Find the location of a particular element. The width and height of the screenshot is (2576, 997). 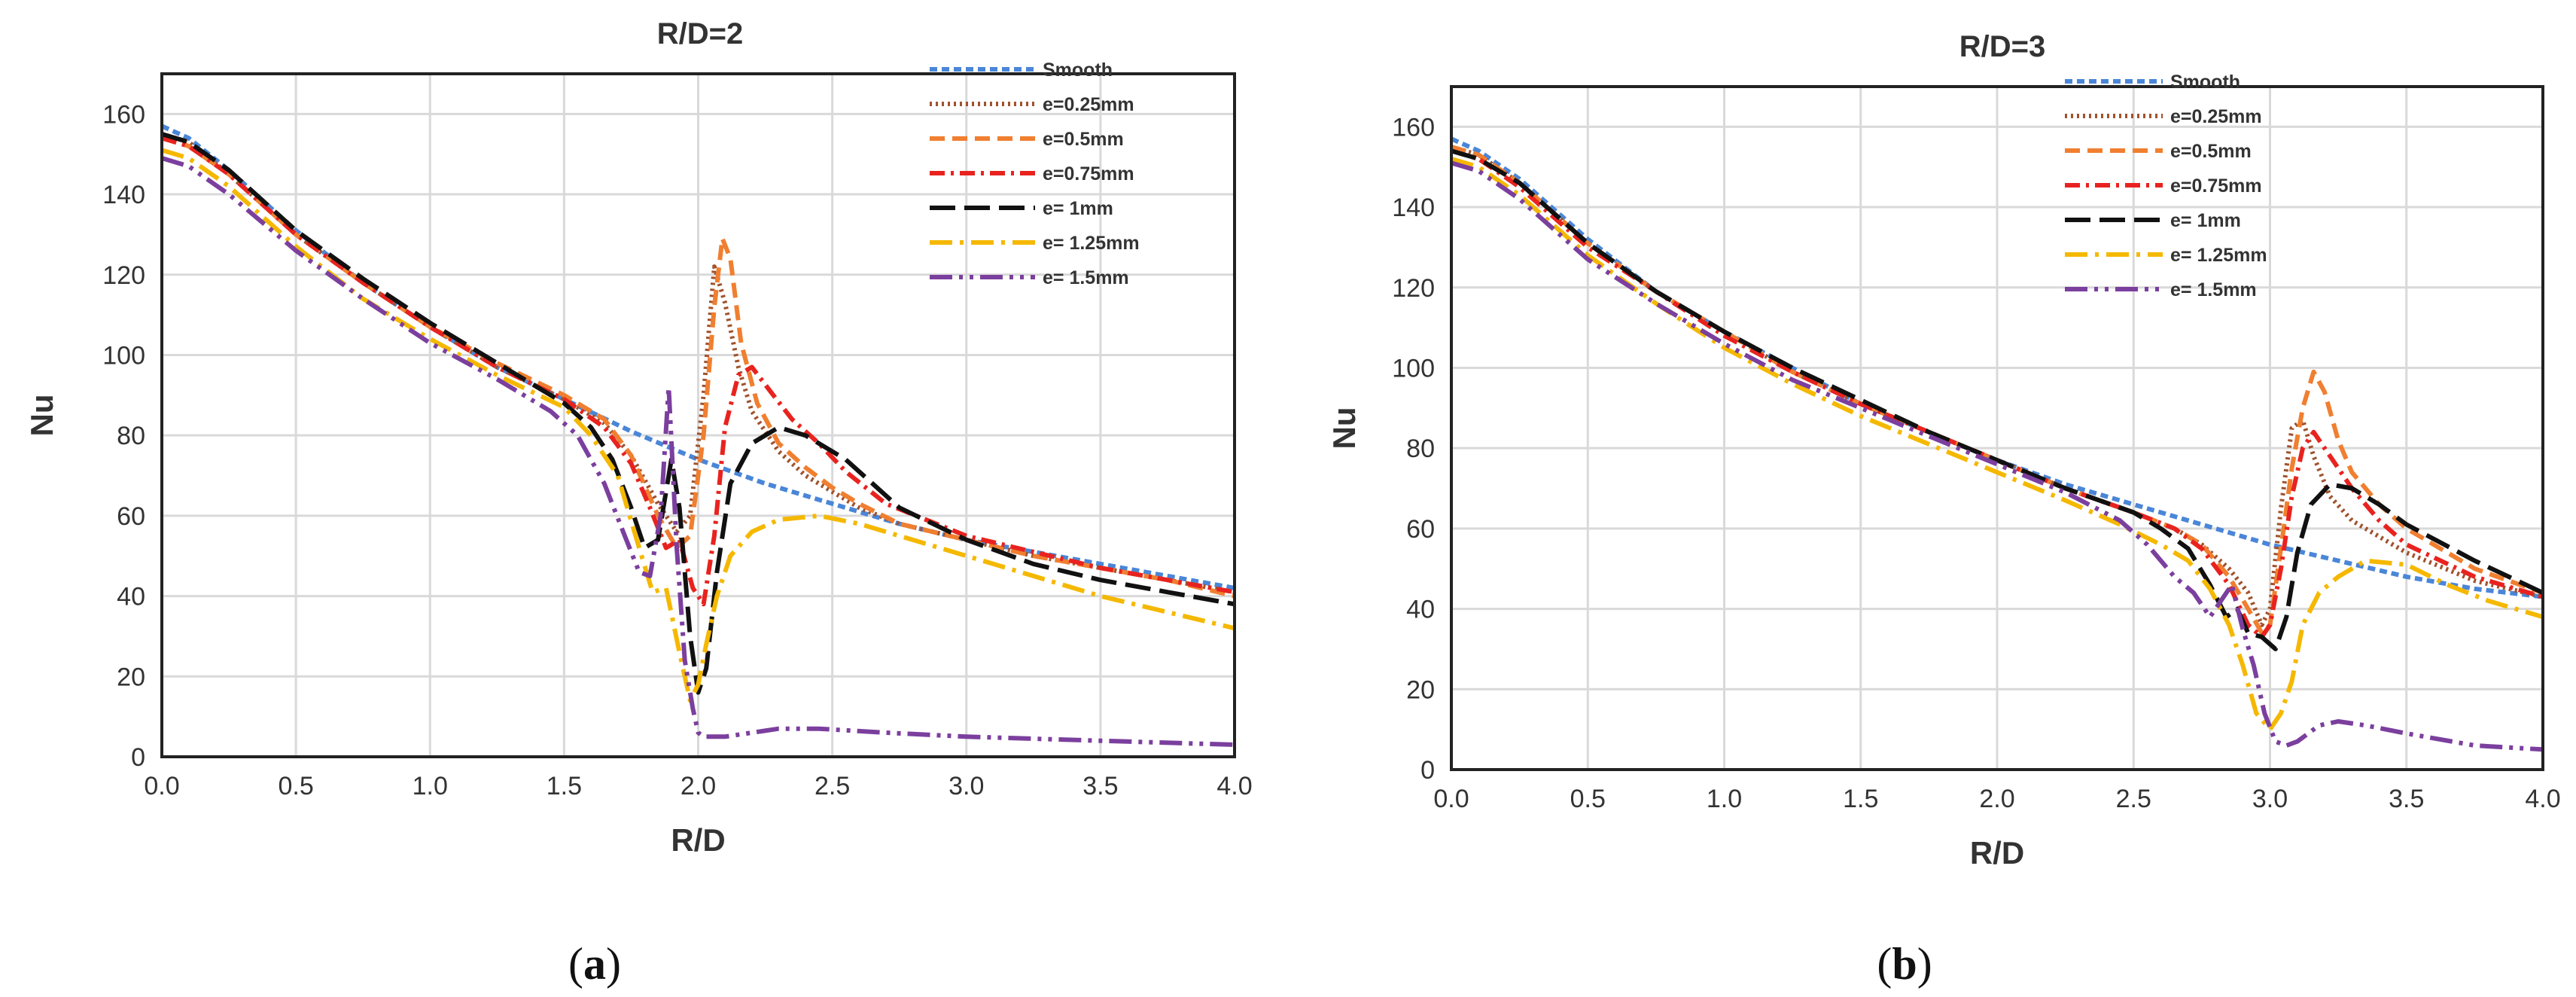

panel-caption: (b) is located at coordinates (1904, 964).